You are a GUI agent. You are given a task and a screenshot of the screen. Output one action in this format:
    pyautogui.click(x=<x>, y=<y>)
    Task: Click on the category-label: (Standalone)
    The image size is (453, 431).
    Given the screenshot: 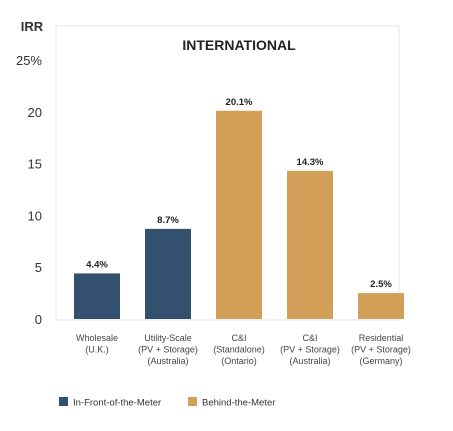 What is the action you would take?
    pyautogui.click(x=239, y=350)
    